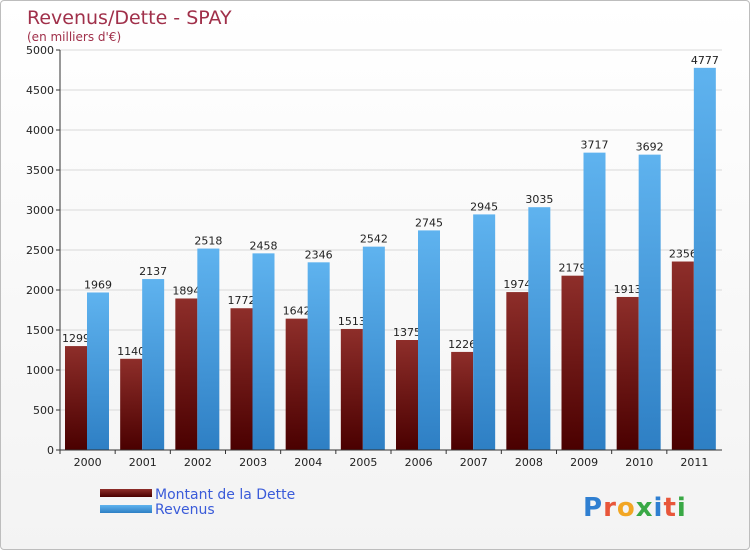  Describe the element at coordinates (74, 37) in the screenshot. I see `chart-subtitle: (en milliers d'€)` at that location.